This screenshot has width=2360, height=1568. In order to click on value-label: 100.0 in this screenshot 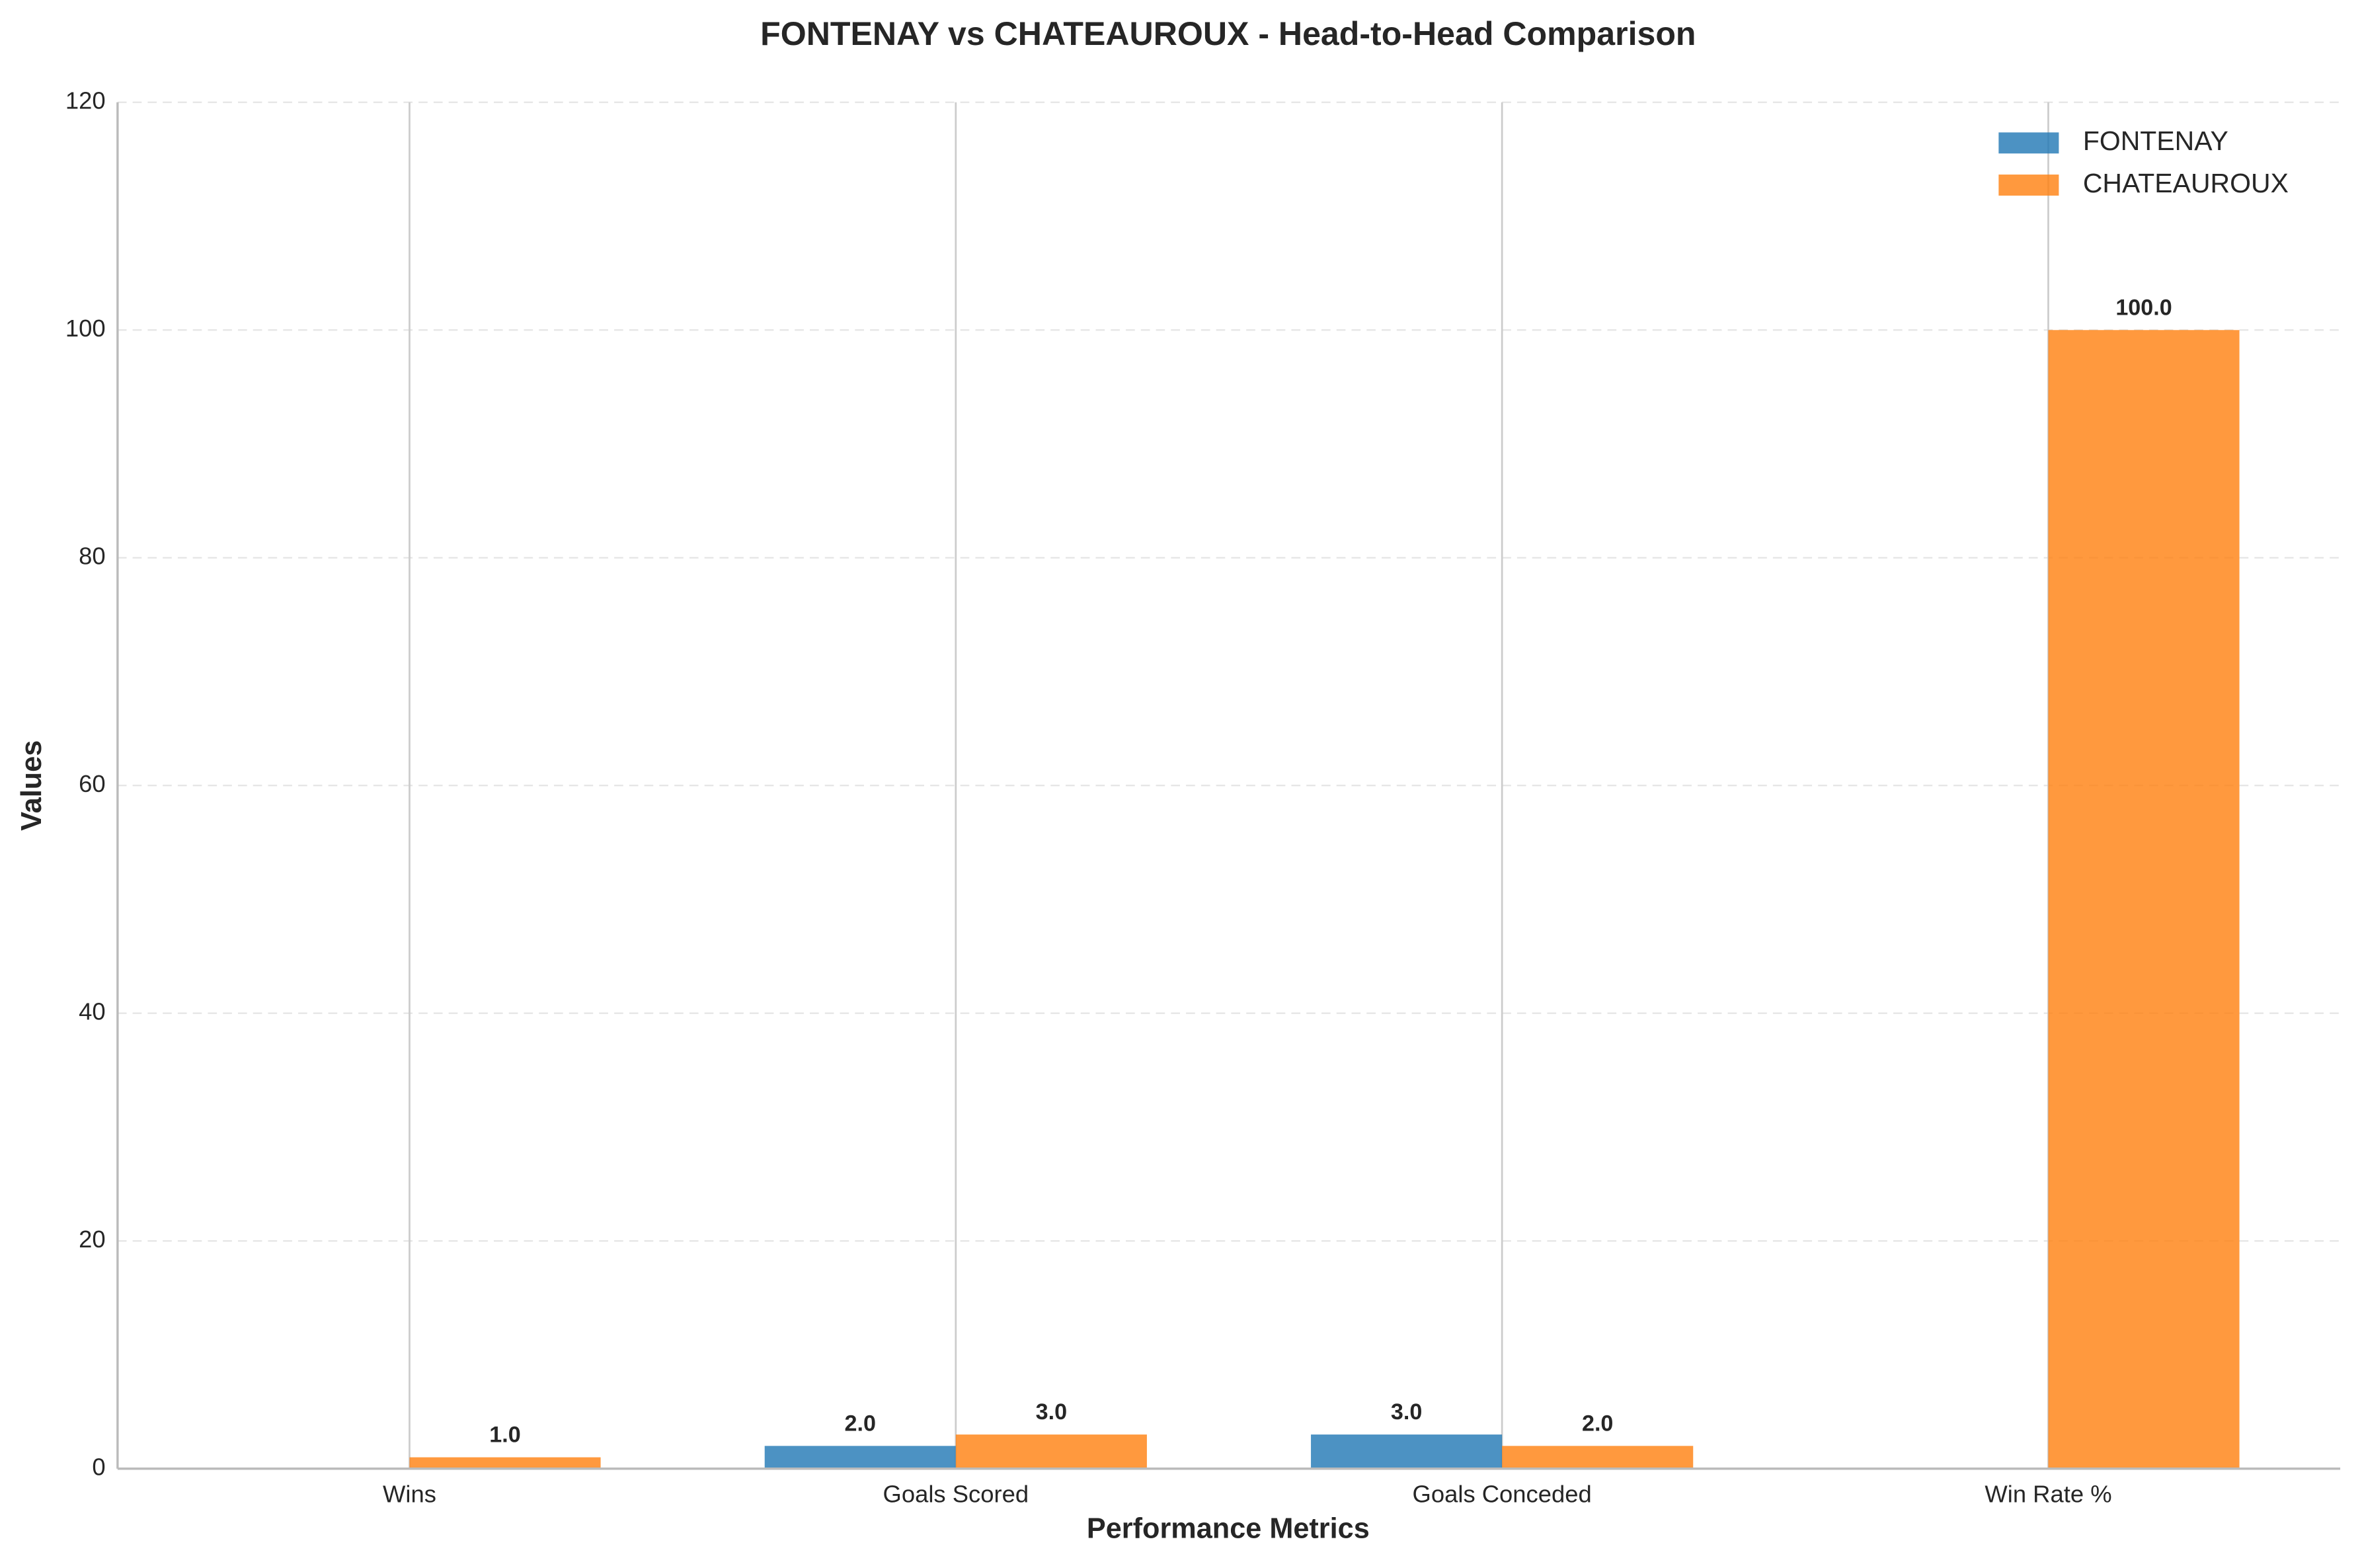, I will do `click(2143, 307)`.